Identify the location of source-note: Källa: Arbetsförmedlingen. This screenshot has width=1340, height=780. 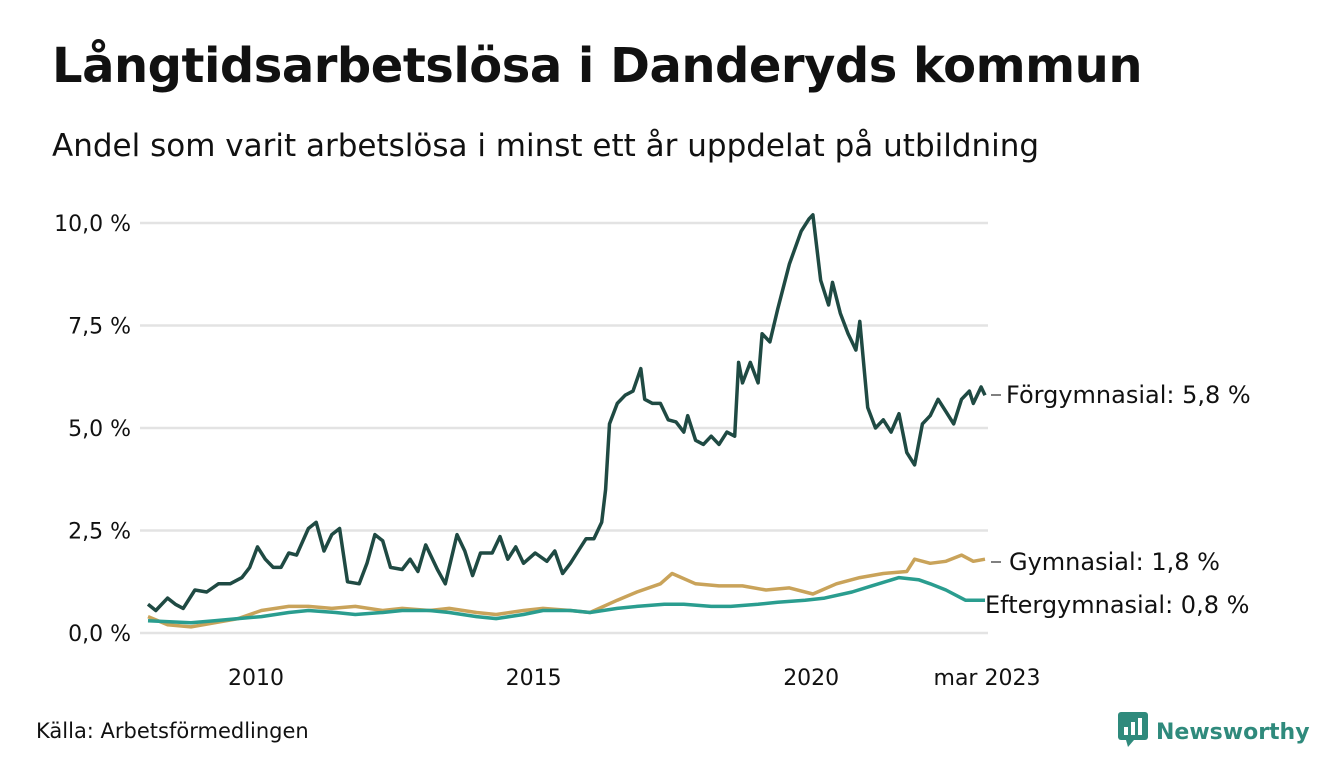
(172, 731).